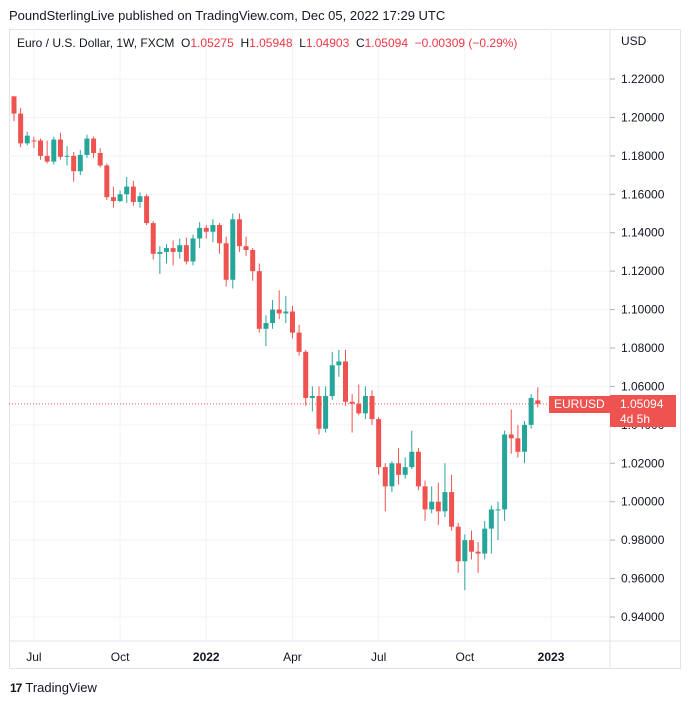  Describe the element at coordinates (212, 43) in the screenshot. I see `open-value: 1.05275` at that location.